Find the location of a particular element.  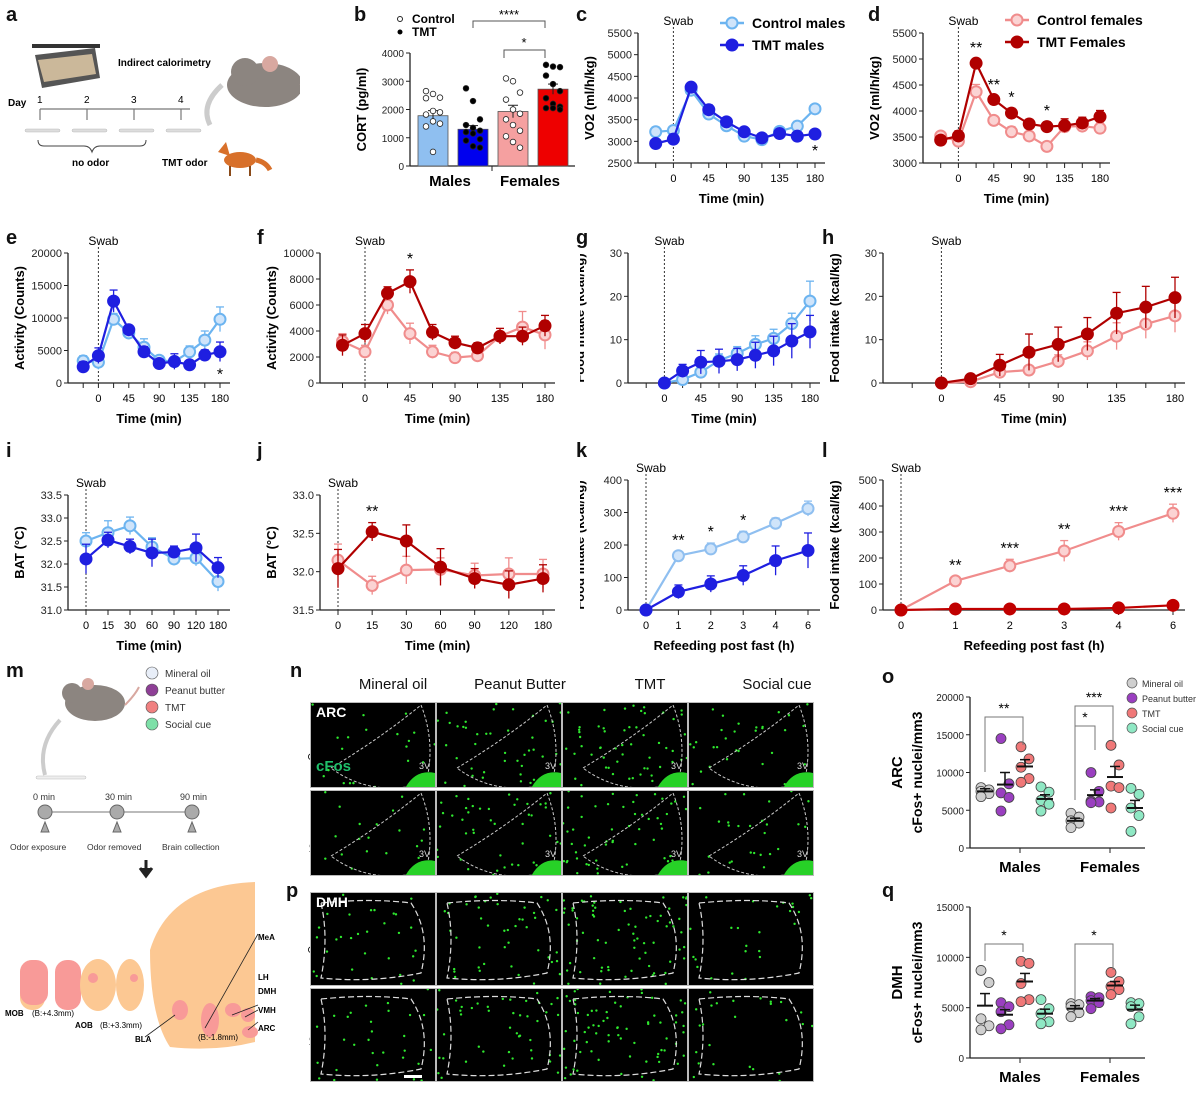

y-axis-title: BAT (°C) is located at coordinates (19, 552).